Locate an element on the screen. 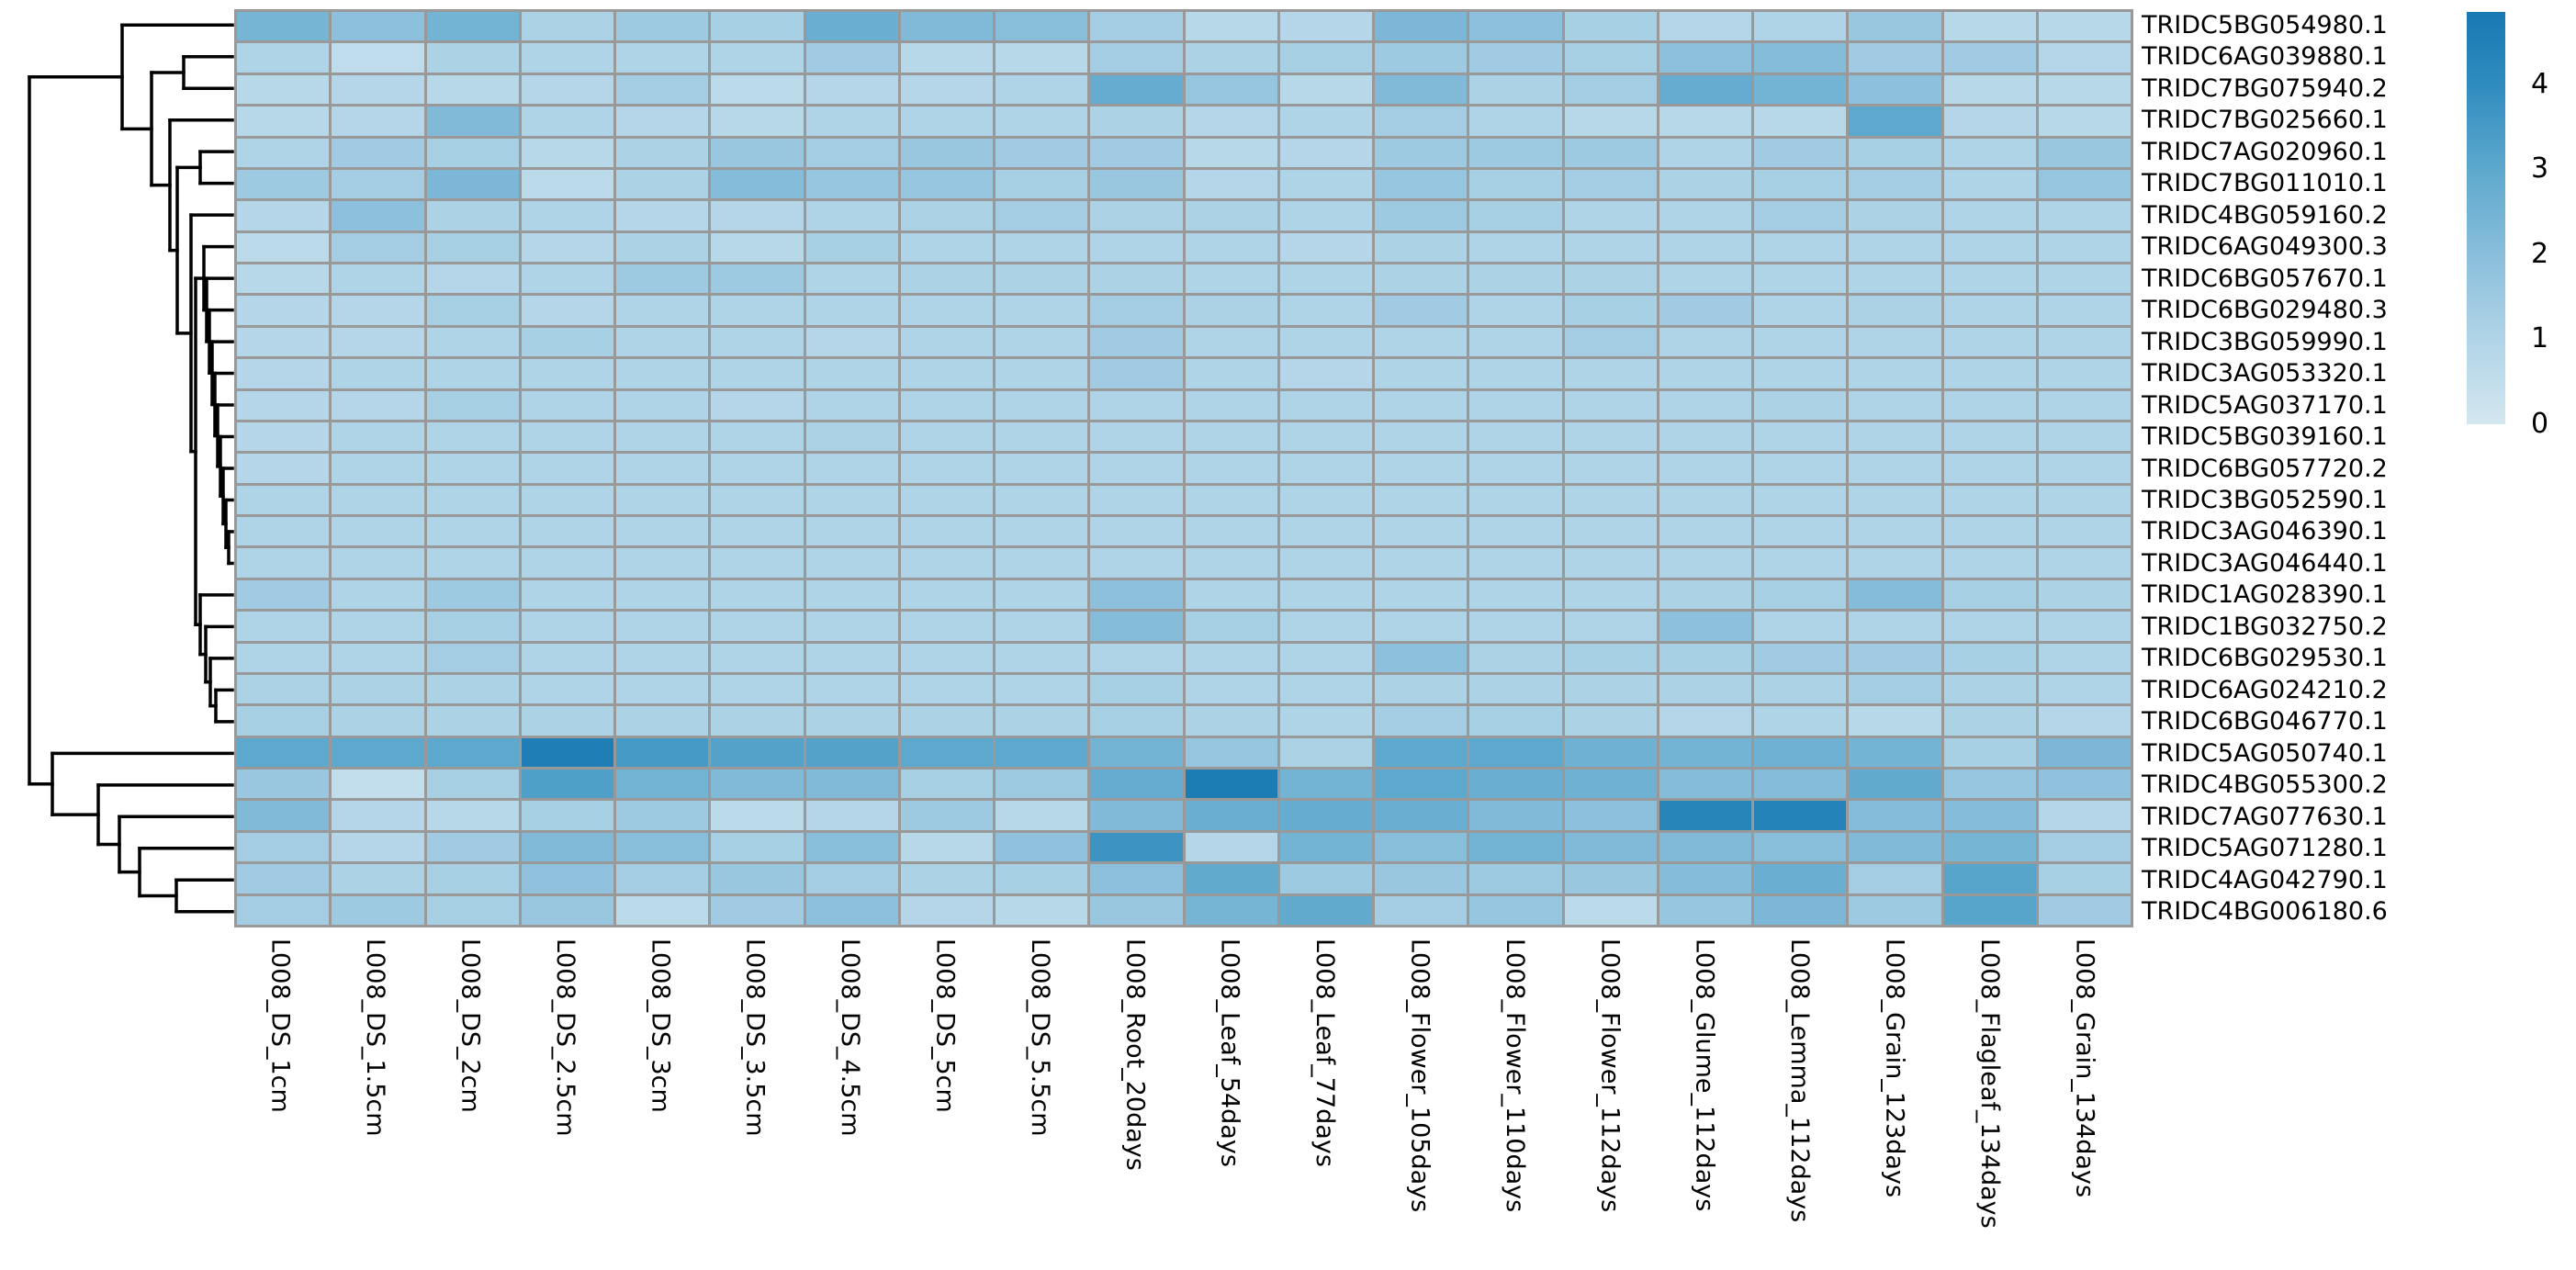 The height and width of the screenshot is (1270, 2576). row-label: TRIDC3AG053320.1 is located at coordinates (2265, 374).